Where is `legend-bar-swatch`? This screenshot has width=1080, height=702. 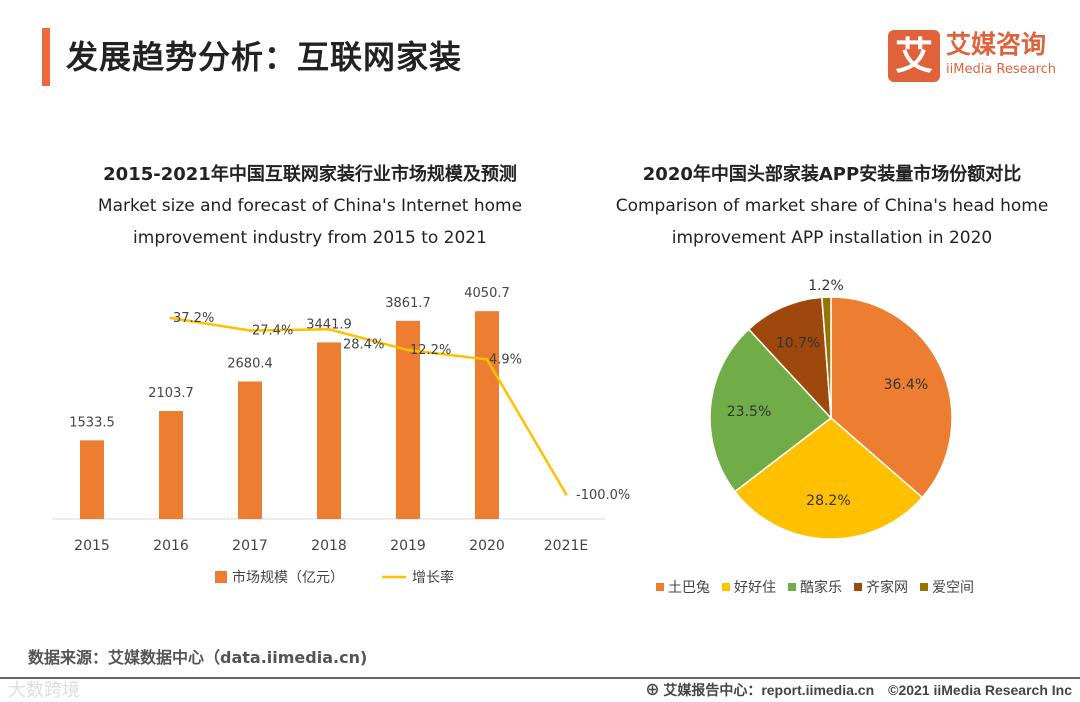 legend-bar-swatch is located at coordinates (221, 577).